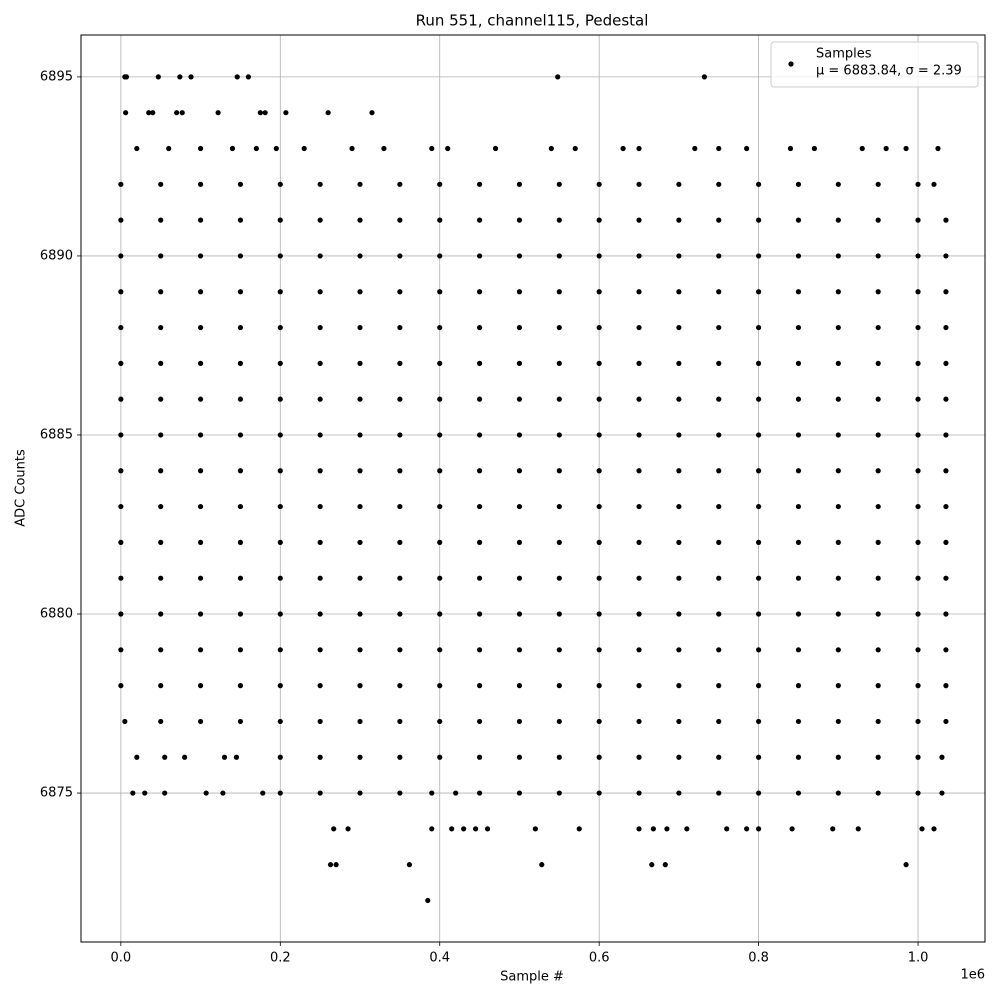  I want to click on legend-box, so click(874, 64).